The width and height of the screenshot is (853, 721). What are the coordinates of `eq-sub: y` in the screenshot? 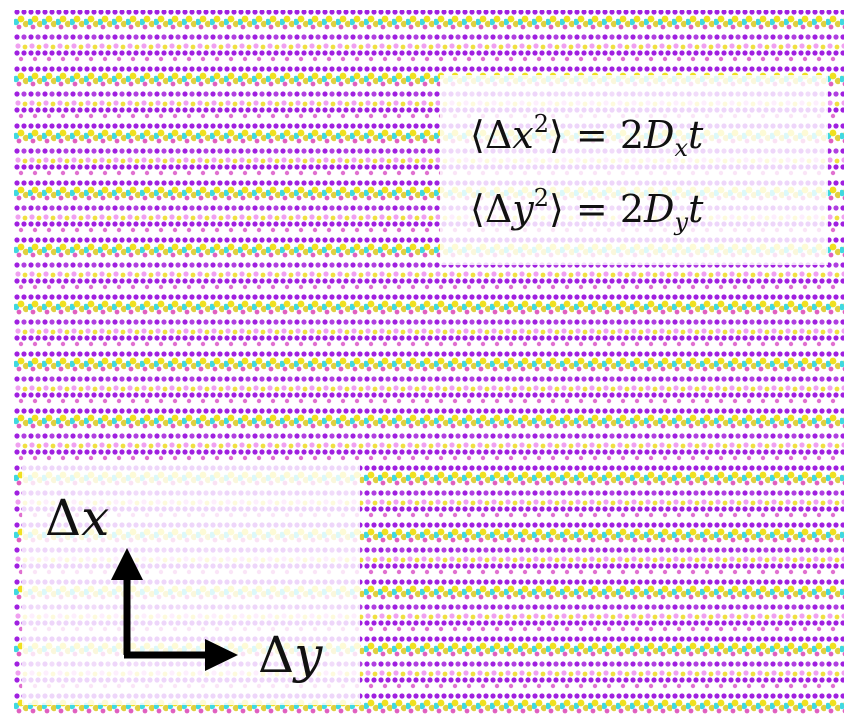 It's located at (681, 222).